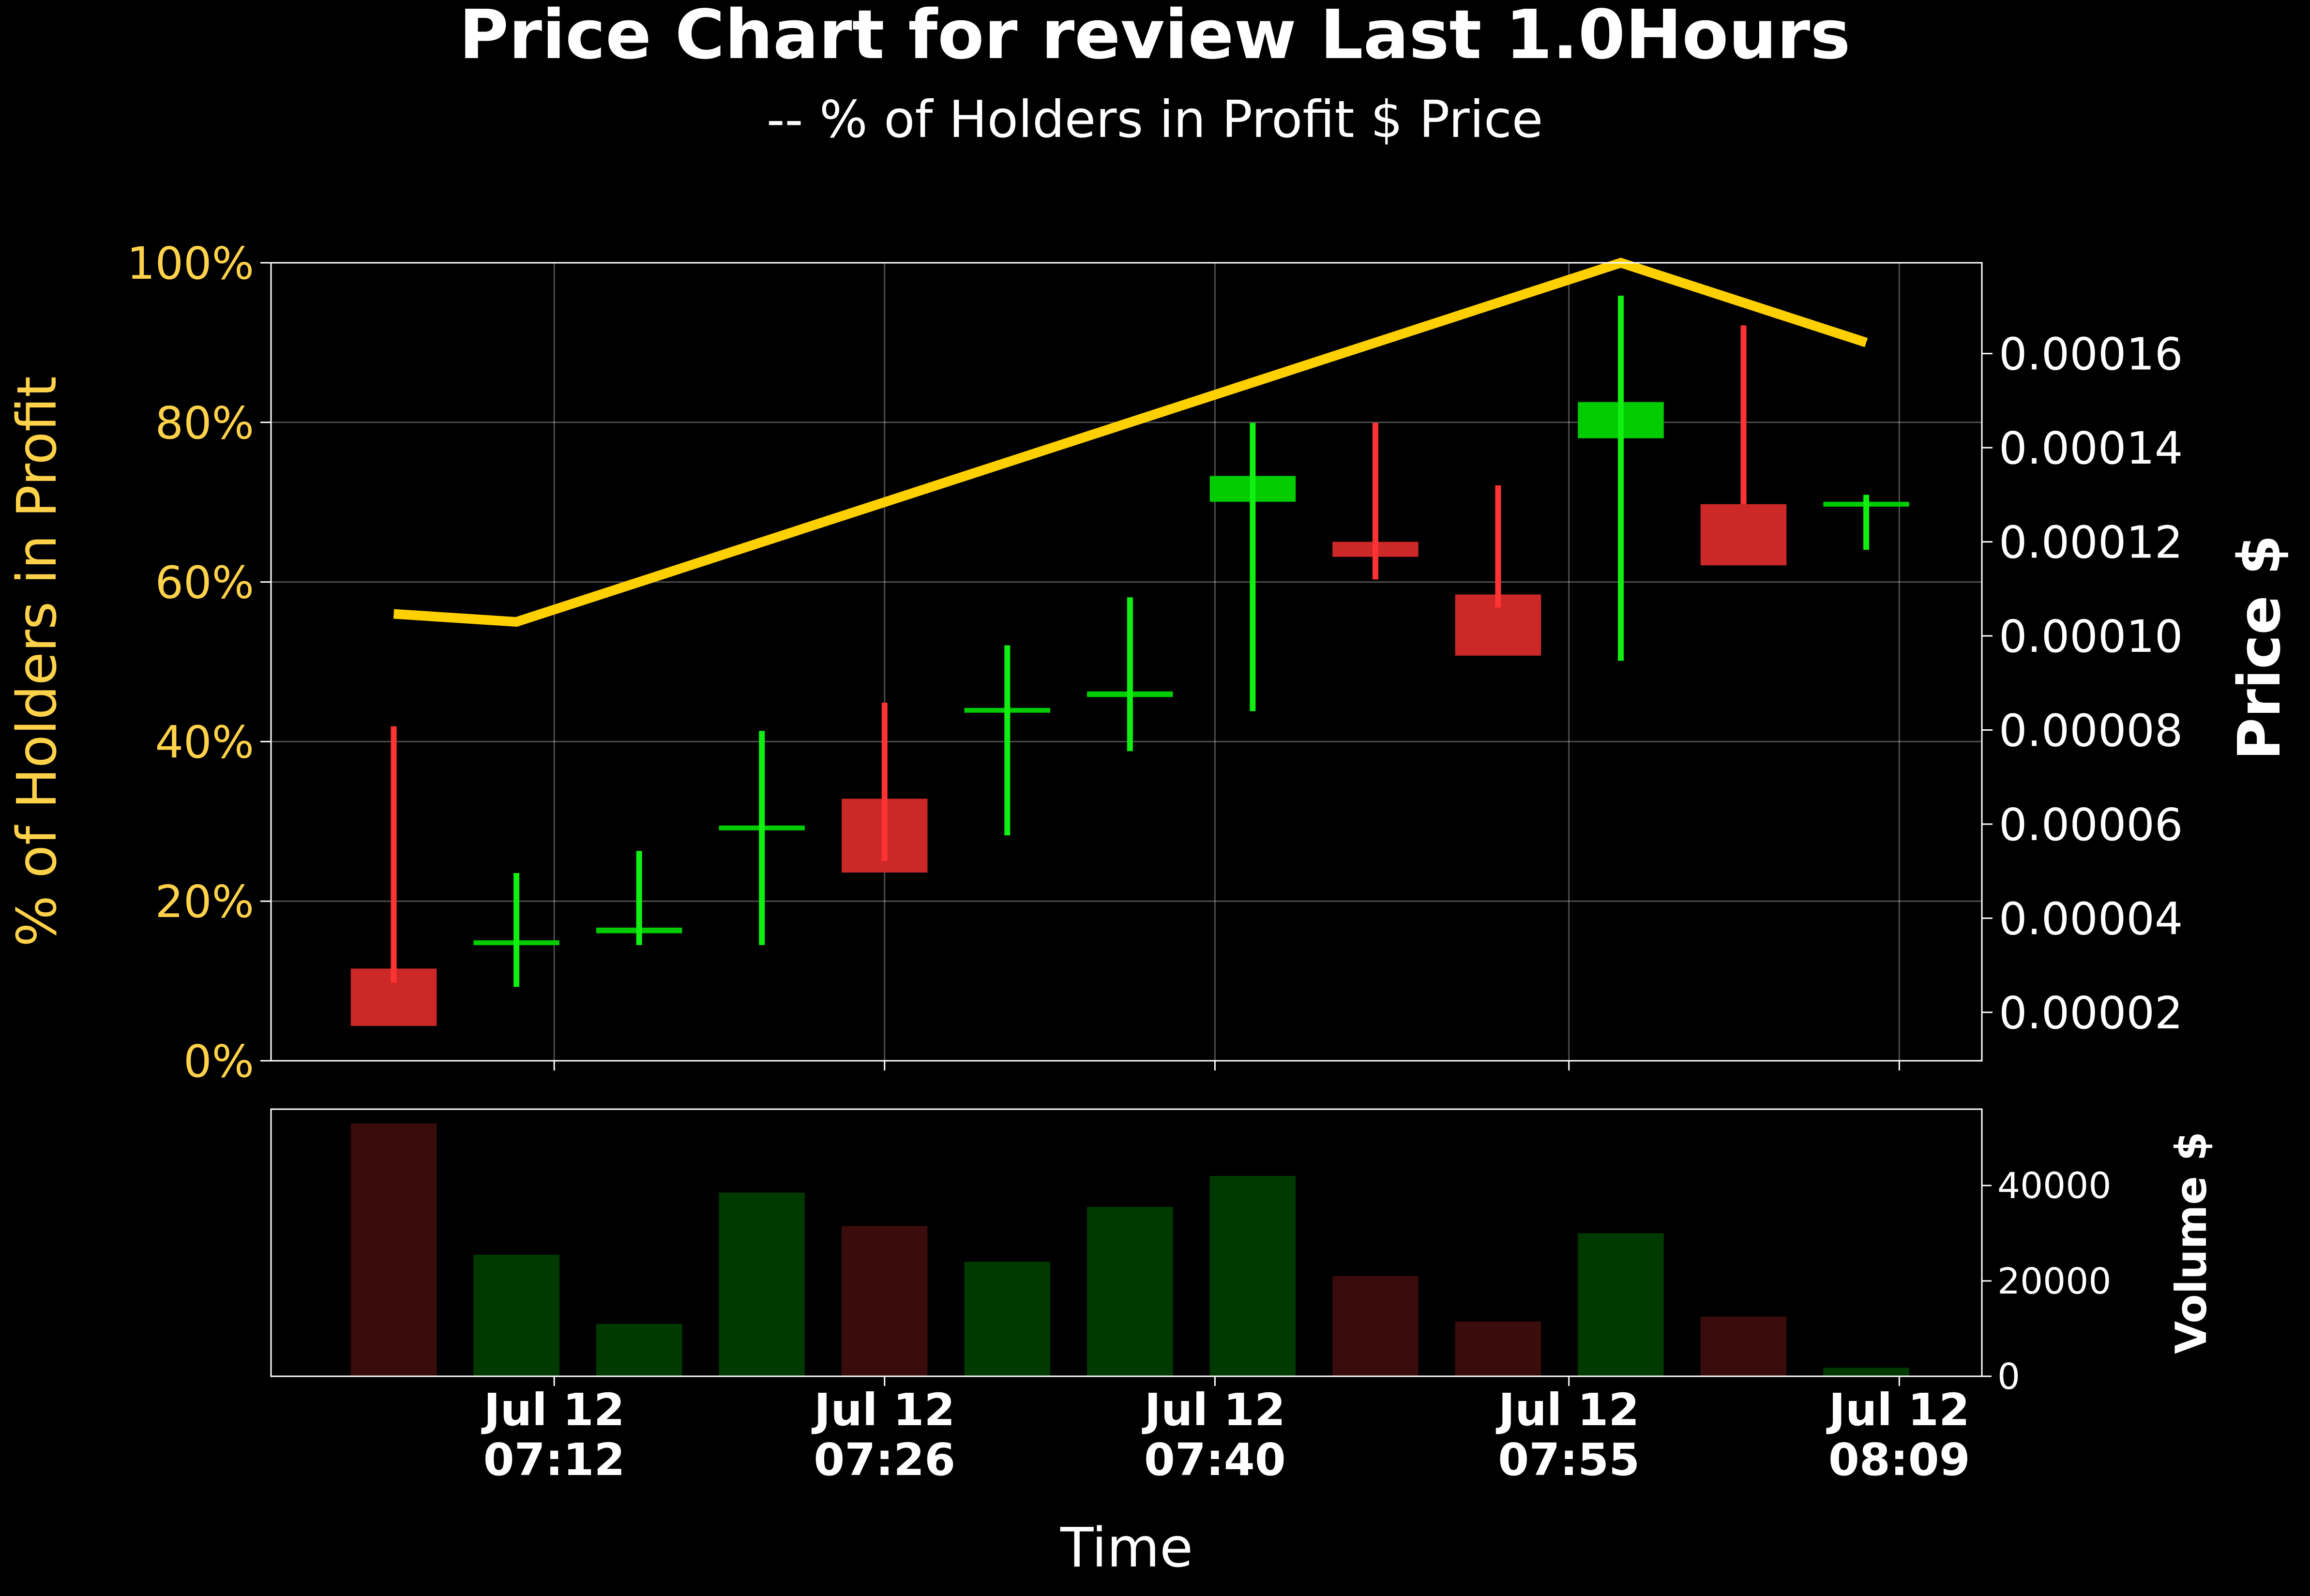 The width and height of the screenshot is (2310, 1596). What do you see at coordinates (554, 1460) in the screenshot?
I see `x-tick-label-time: 07:12` at bounding box center [554, 1460].